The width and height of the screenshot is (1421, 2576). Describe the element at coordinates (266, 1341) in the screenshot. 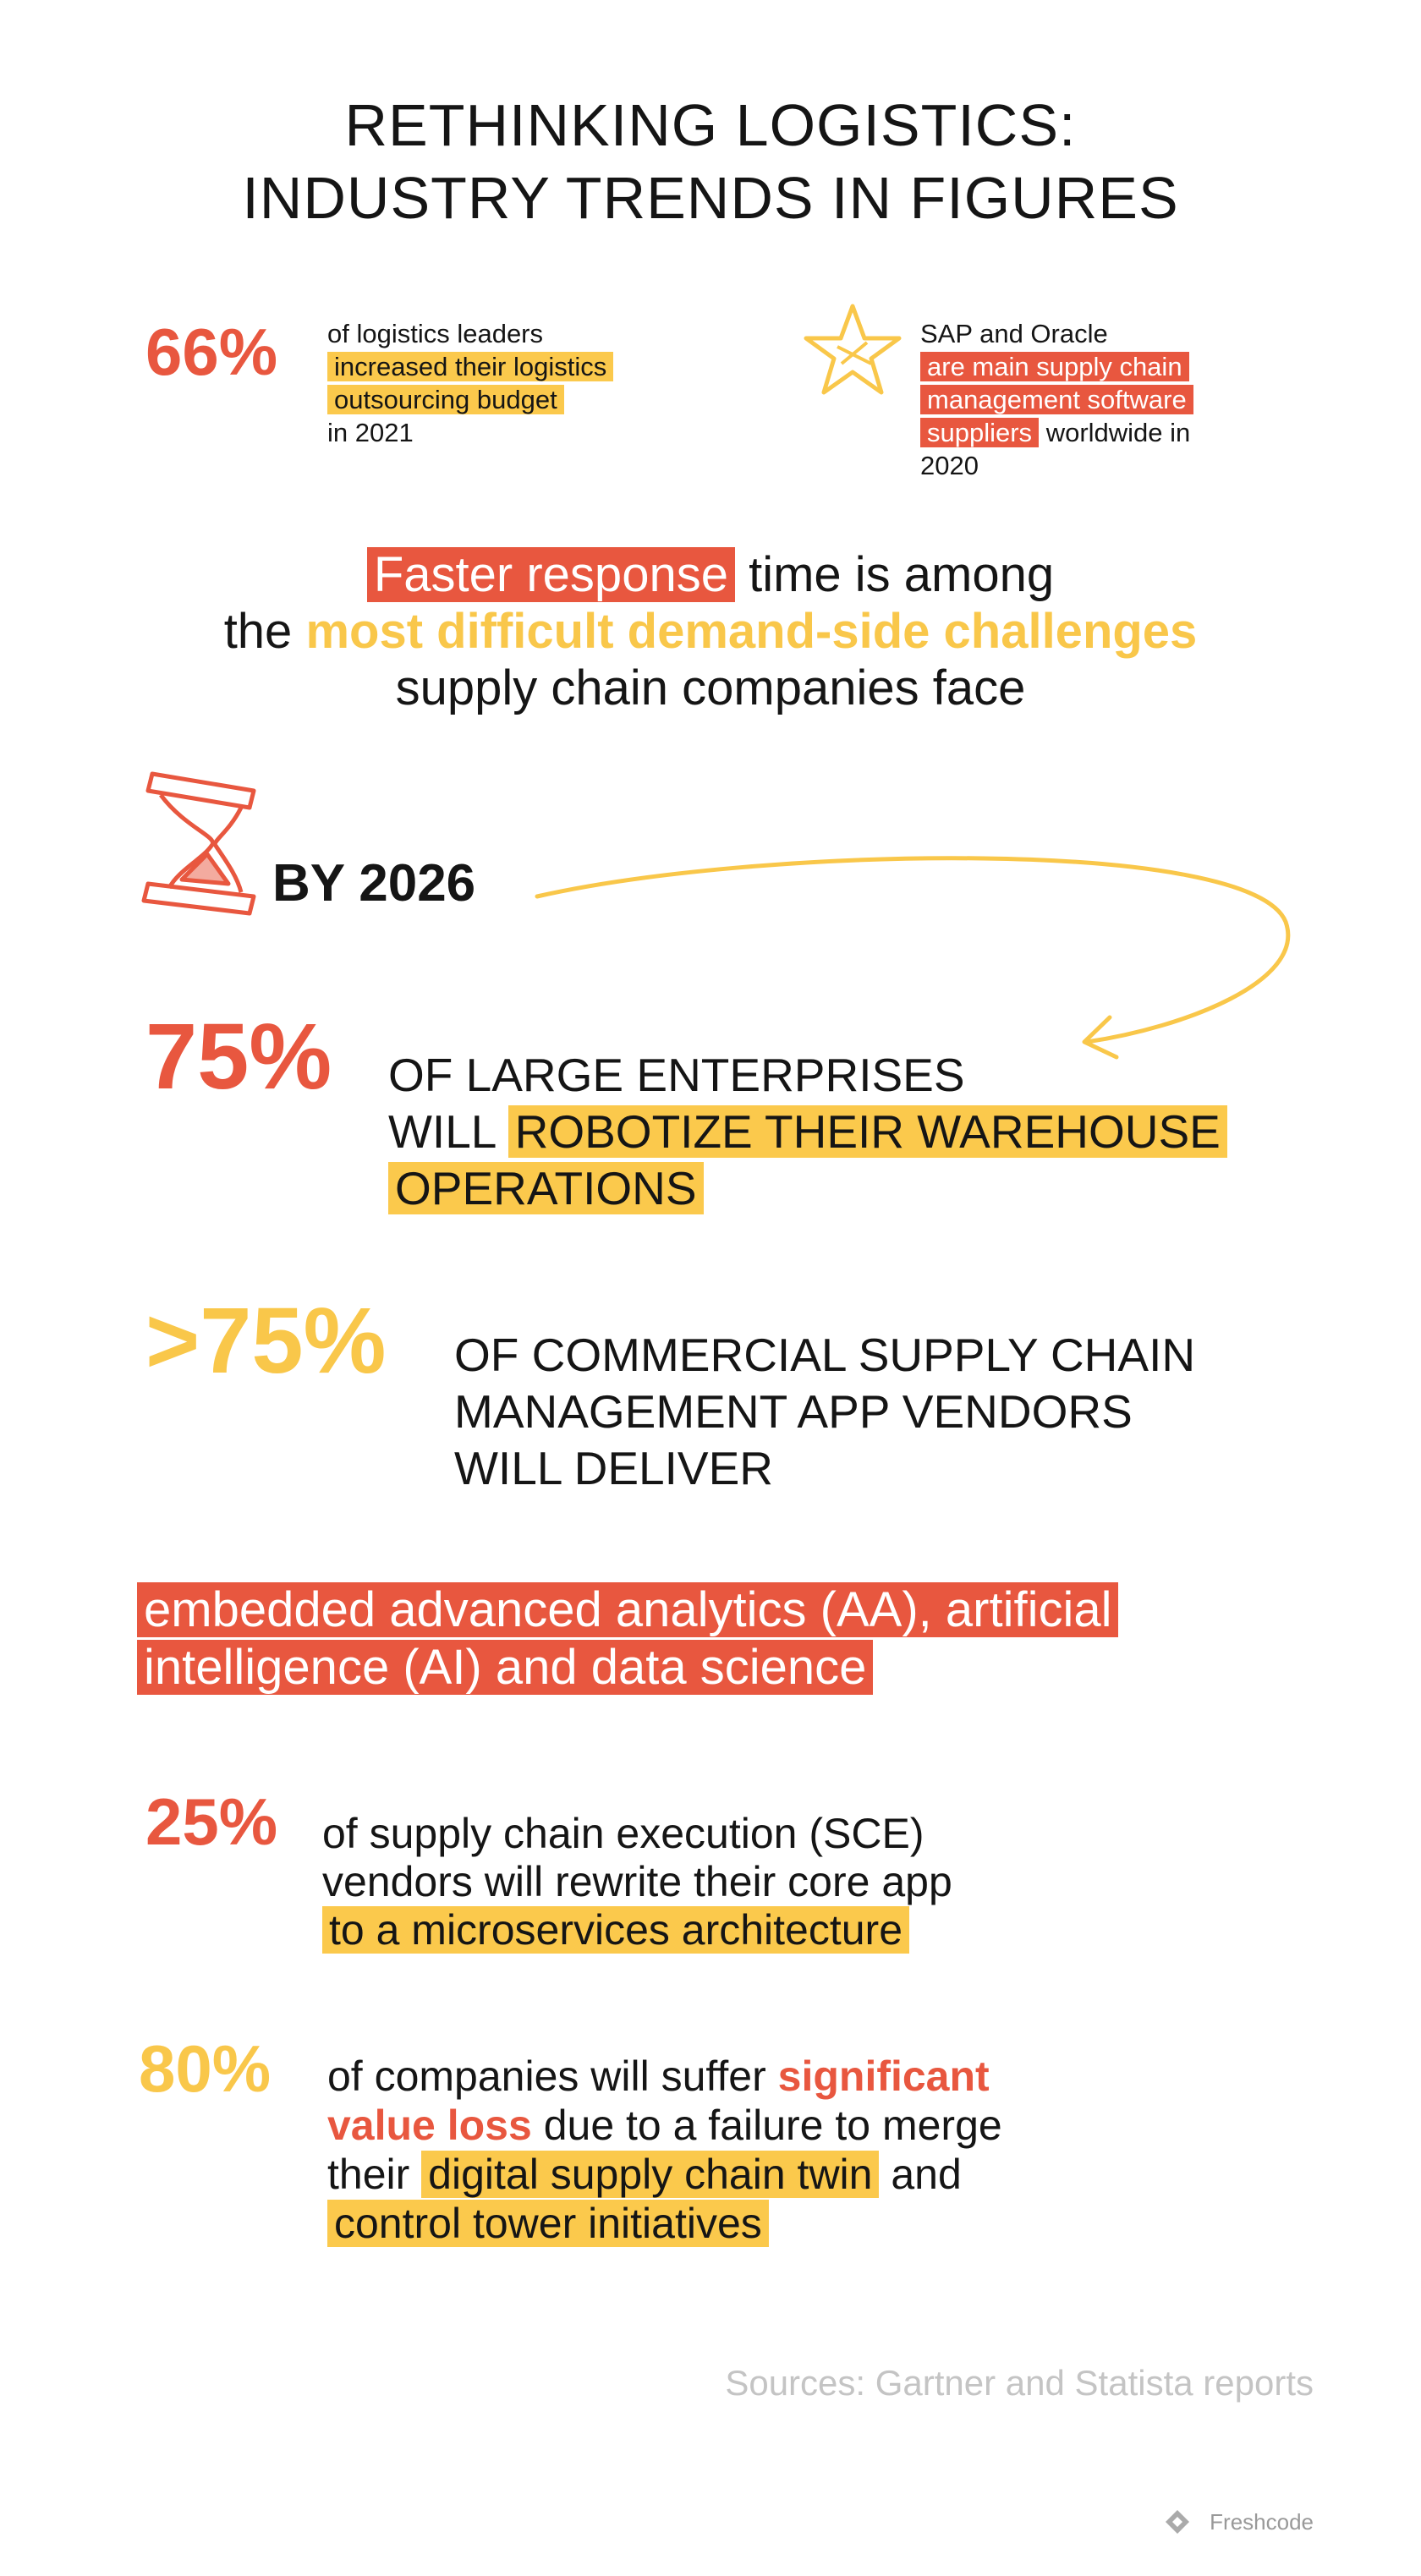

I see `forecast-figure: >75%` at that location.